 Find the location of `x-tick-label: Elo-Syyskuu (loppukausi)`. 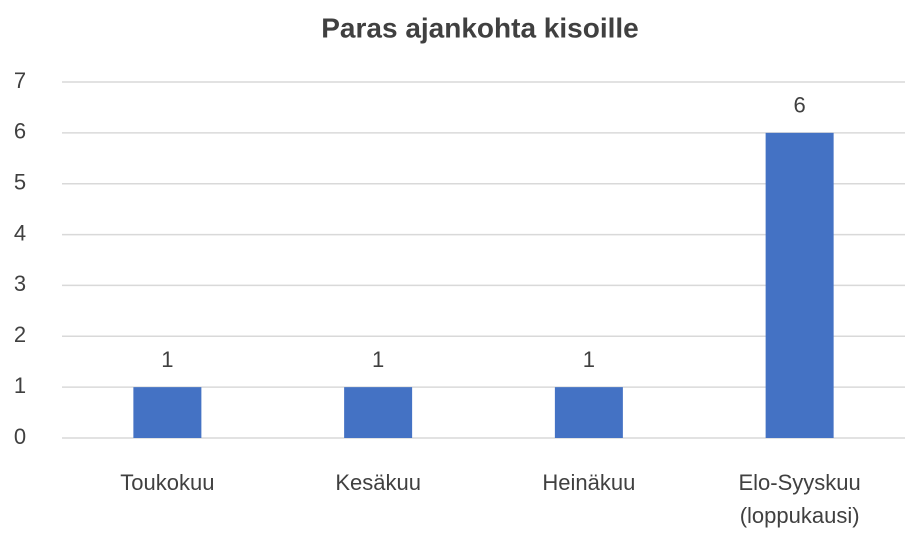

x-tick-label: Elo-Syyskuu (loppukausi) is located at coordinates (799, 499).